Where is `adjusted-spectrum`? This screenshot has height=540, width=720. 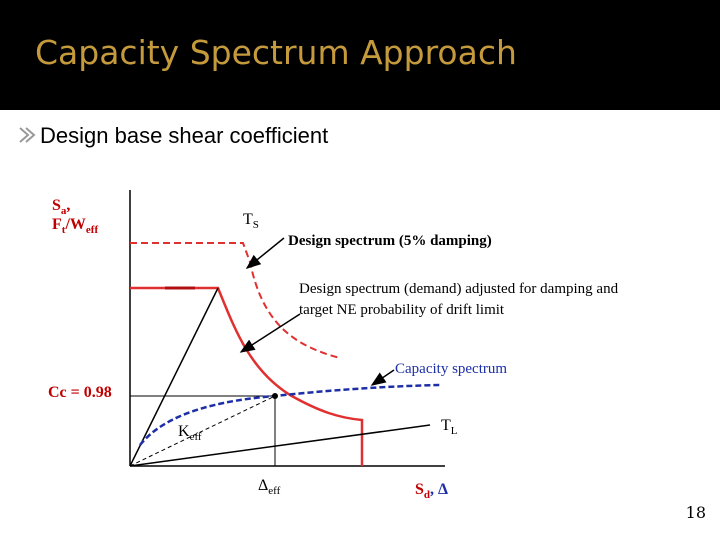
adjusted-spectrum is located at coordinates (247, 376).